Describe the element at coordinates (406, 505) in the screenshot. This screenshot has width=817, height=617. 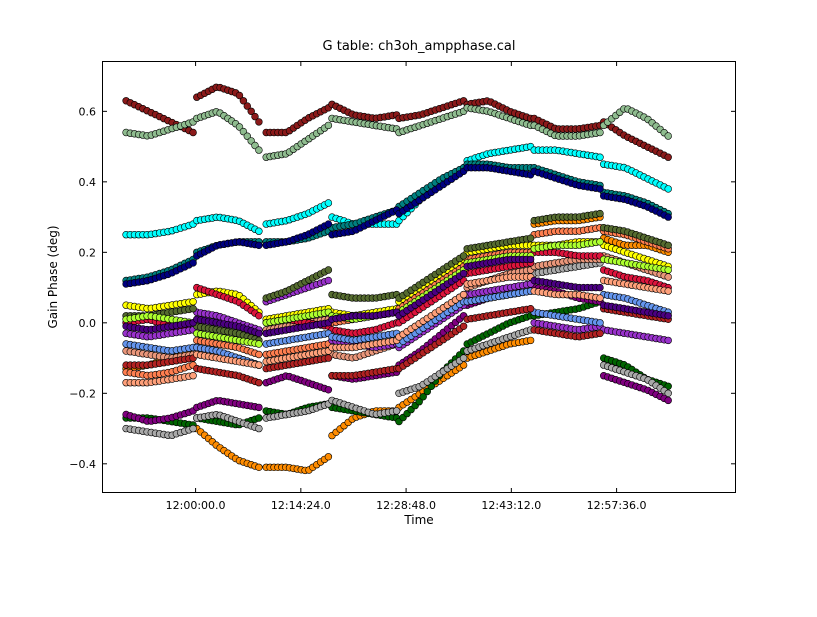
I see `x-tick-label: 12:28:48.0` at that location.